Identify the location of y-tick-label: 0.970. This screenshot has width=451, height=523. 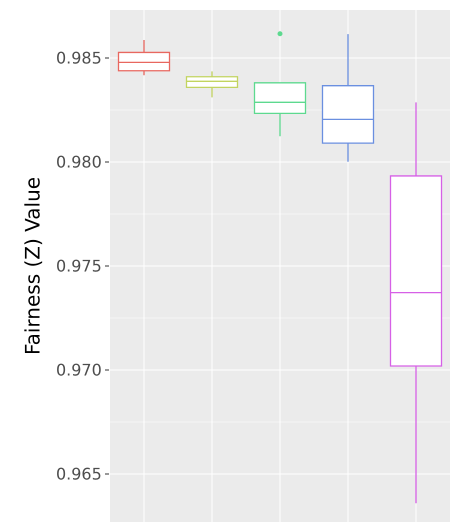
(79, 370).